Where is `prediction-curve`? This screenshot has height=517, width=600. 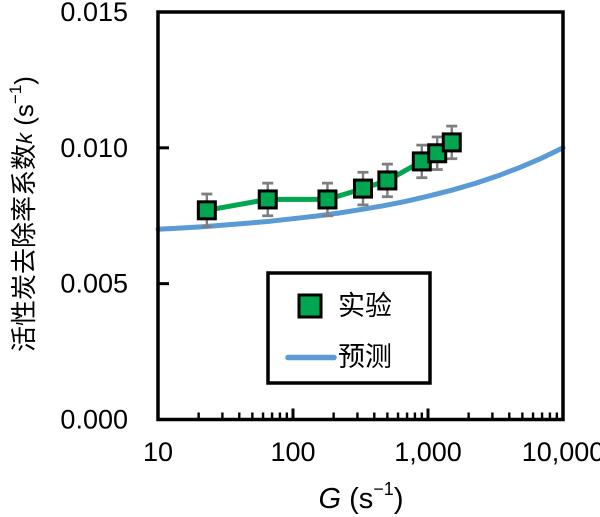 prediction-curve is located at coordinates (360, 188).